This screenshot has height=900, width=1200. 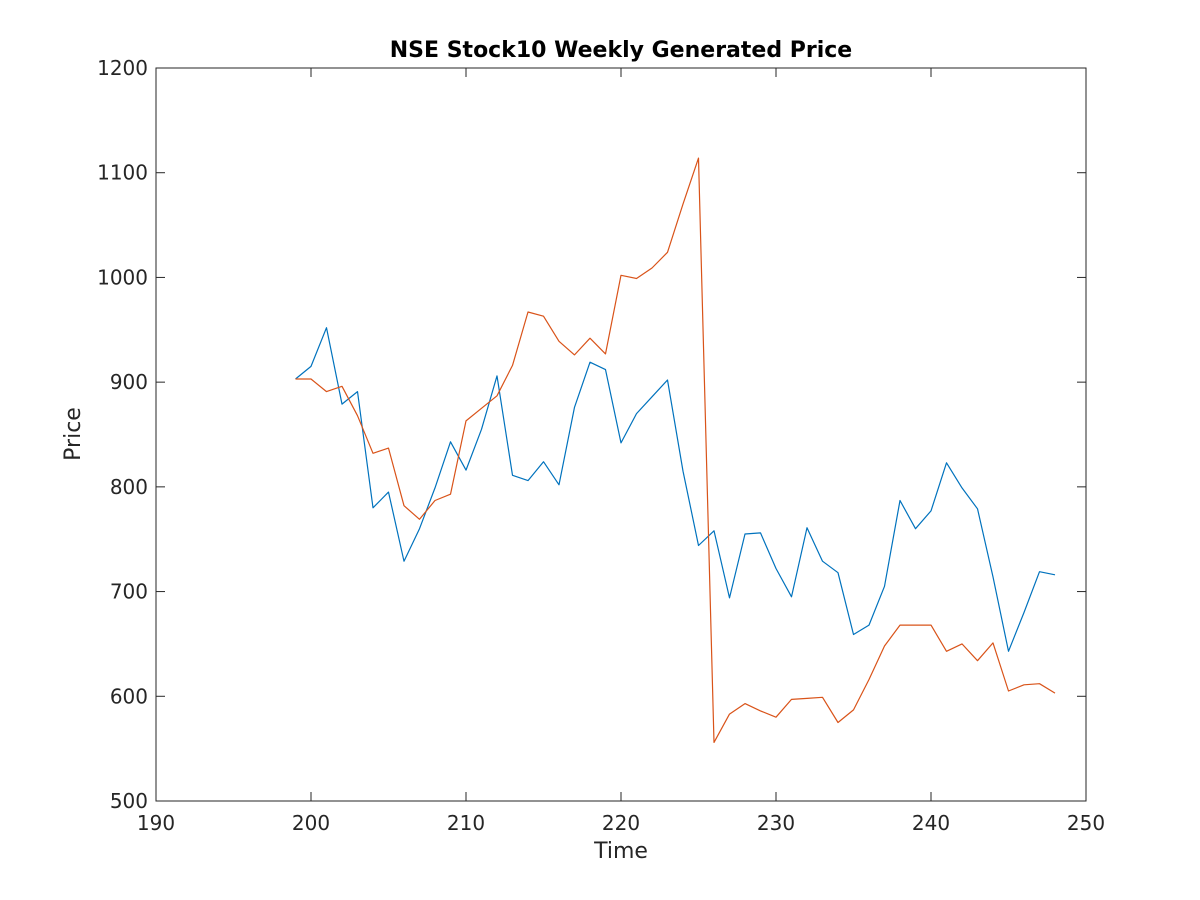 What do you see at coordinates (122, 173) in the screenshot?
I see `y-tick-label: 1100` at bounding box center [122, 173].